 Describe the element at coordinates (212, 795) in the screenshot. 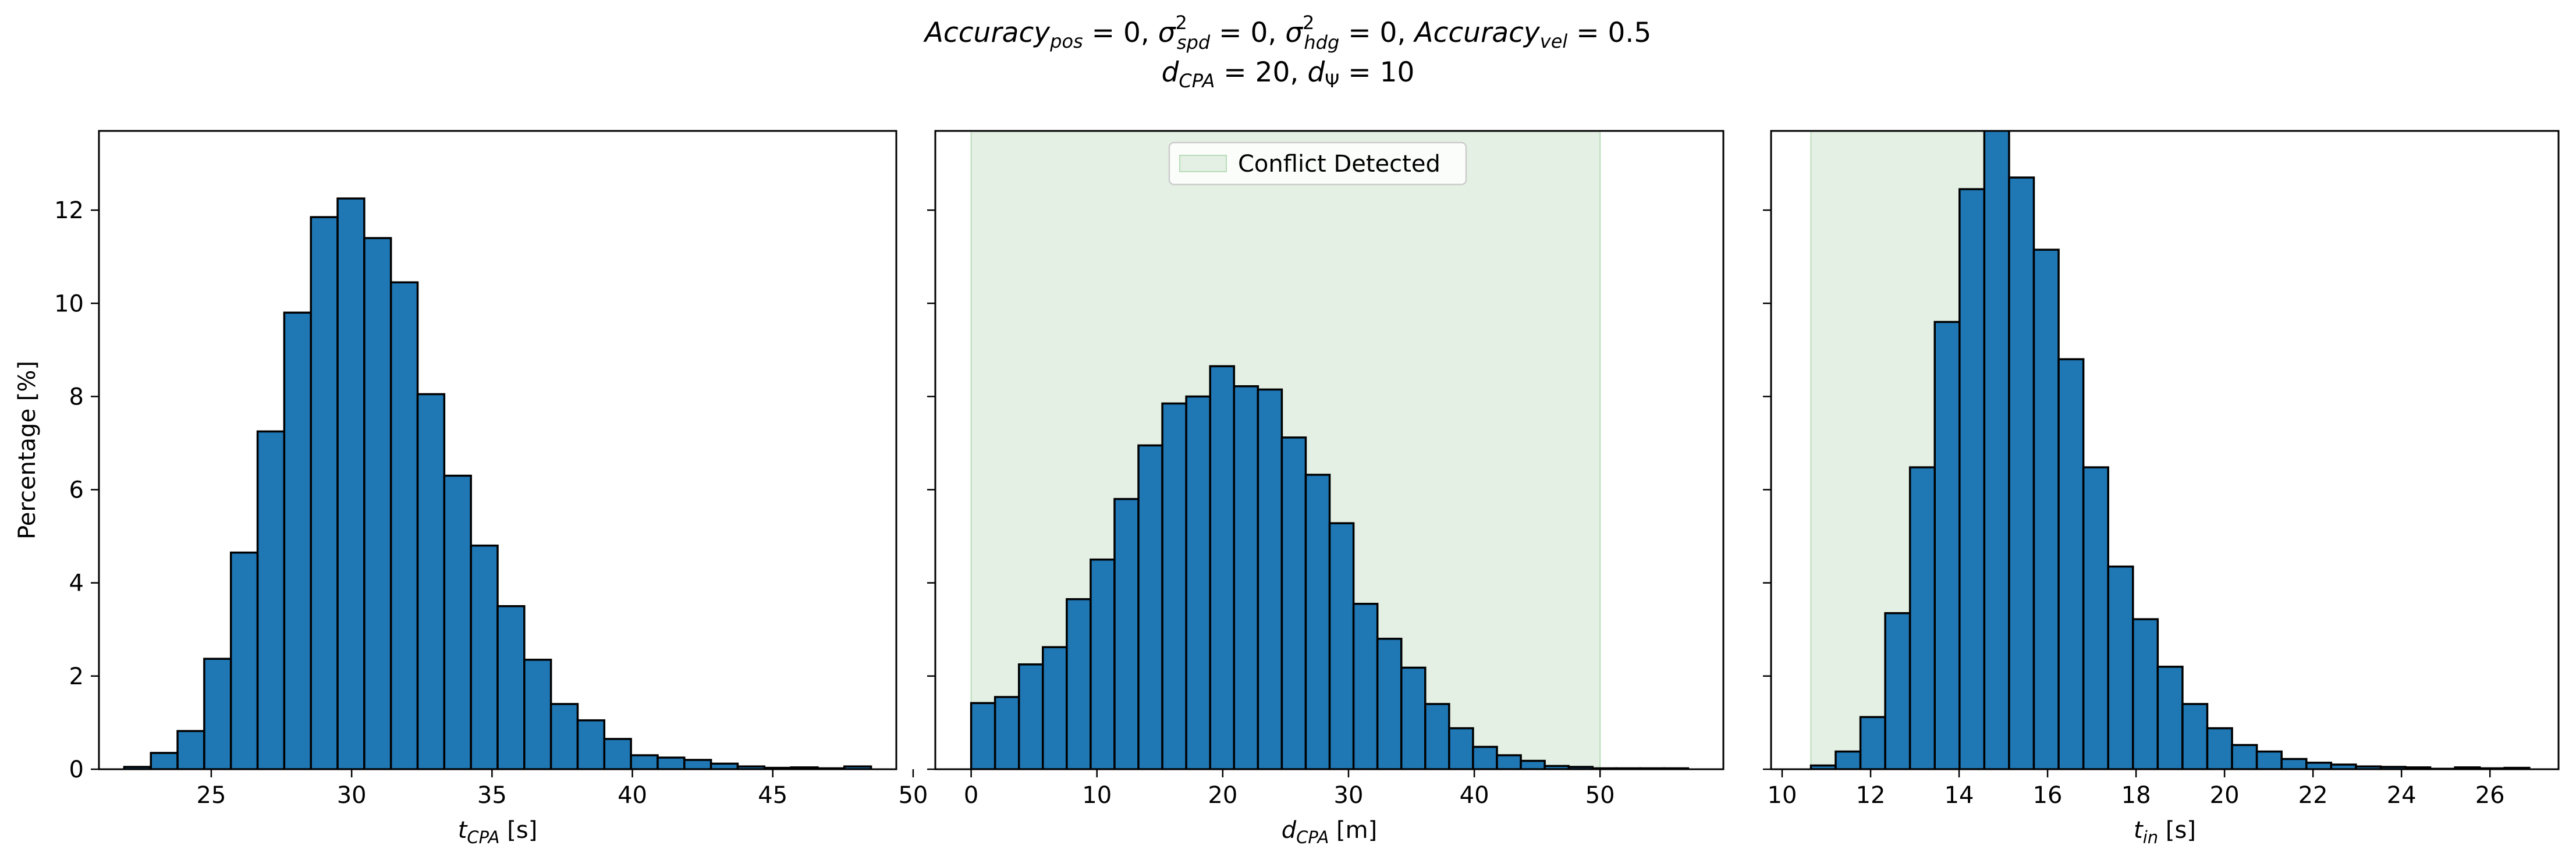

I see `x-tick-label: 25` at that location.